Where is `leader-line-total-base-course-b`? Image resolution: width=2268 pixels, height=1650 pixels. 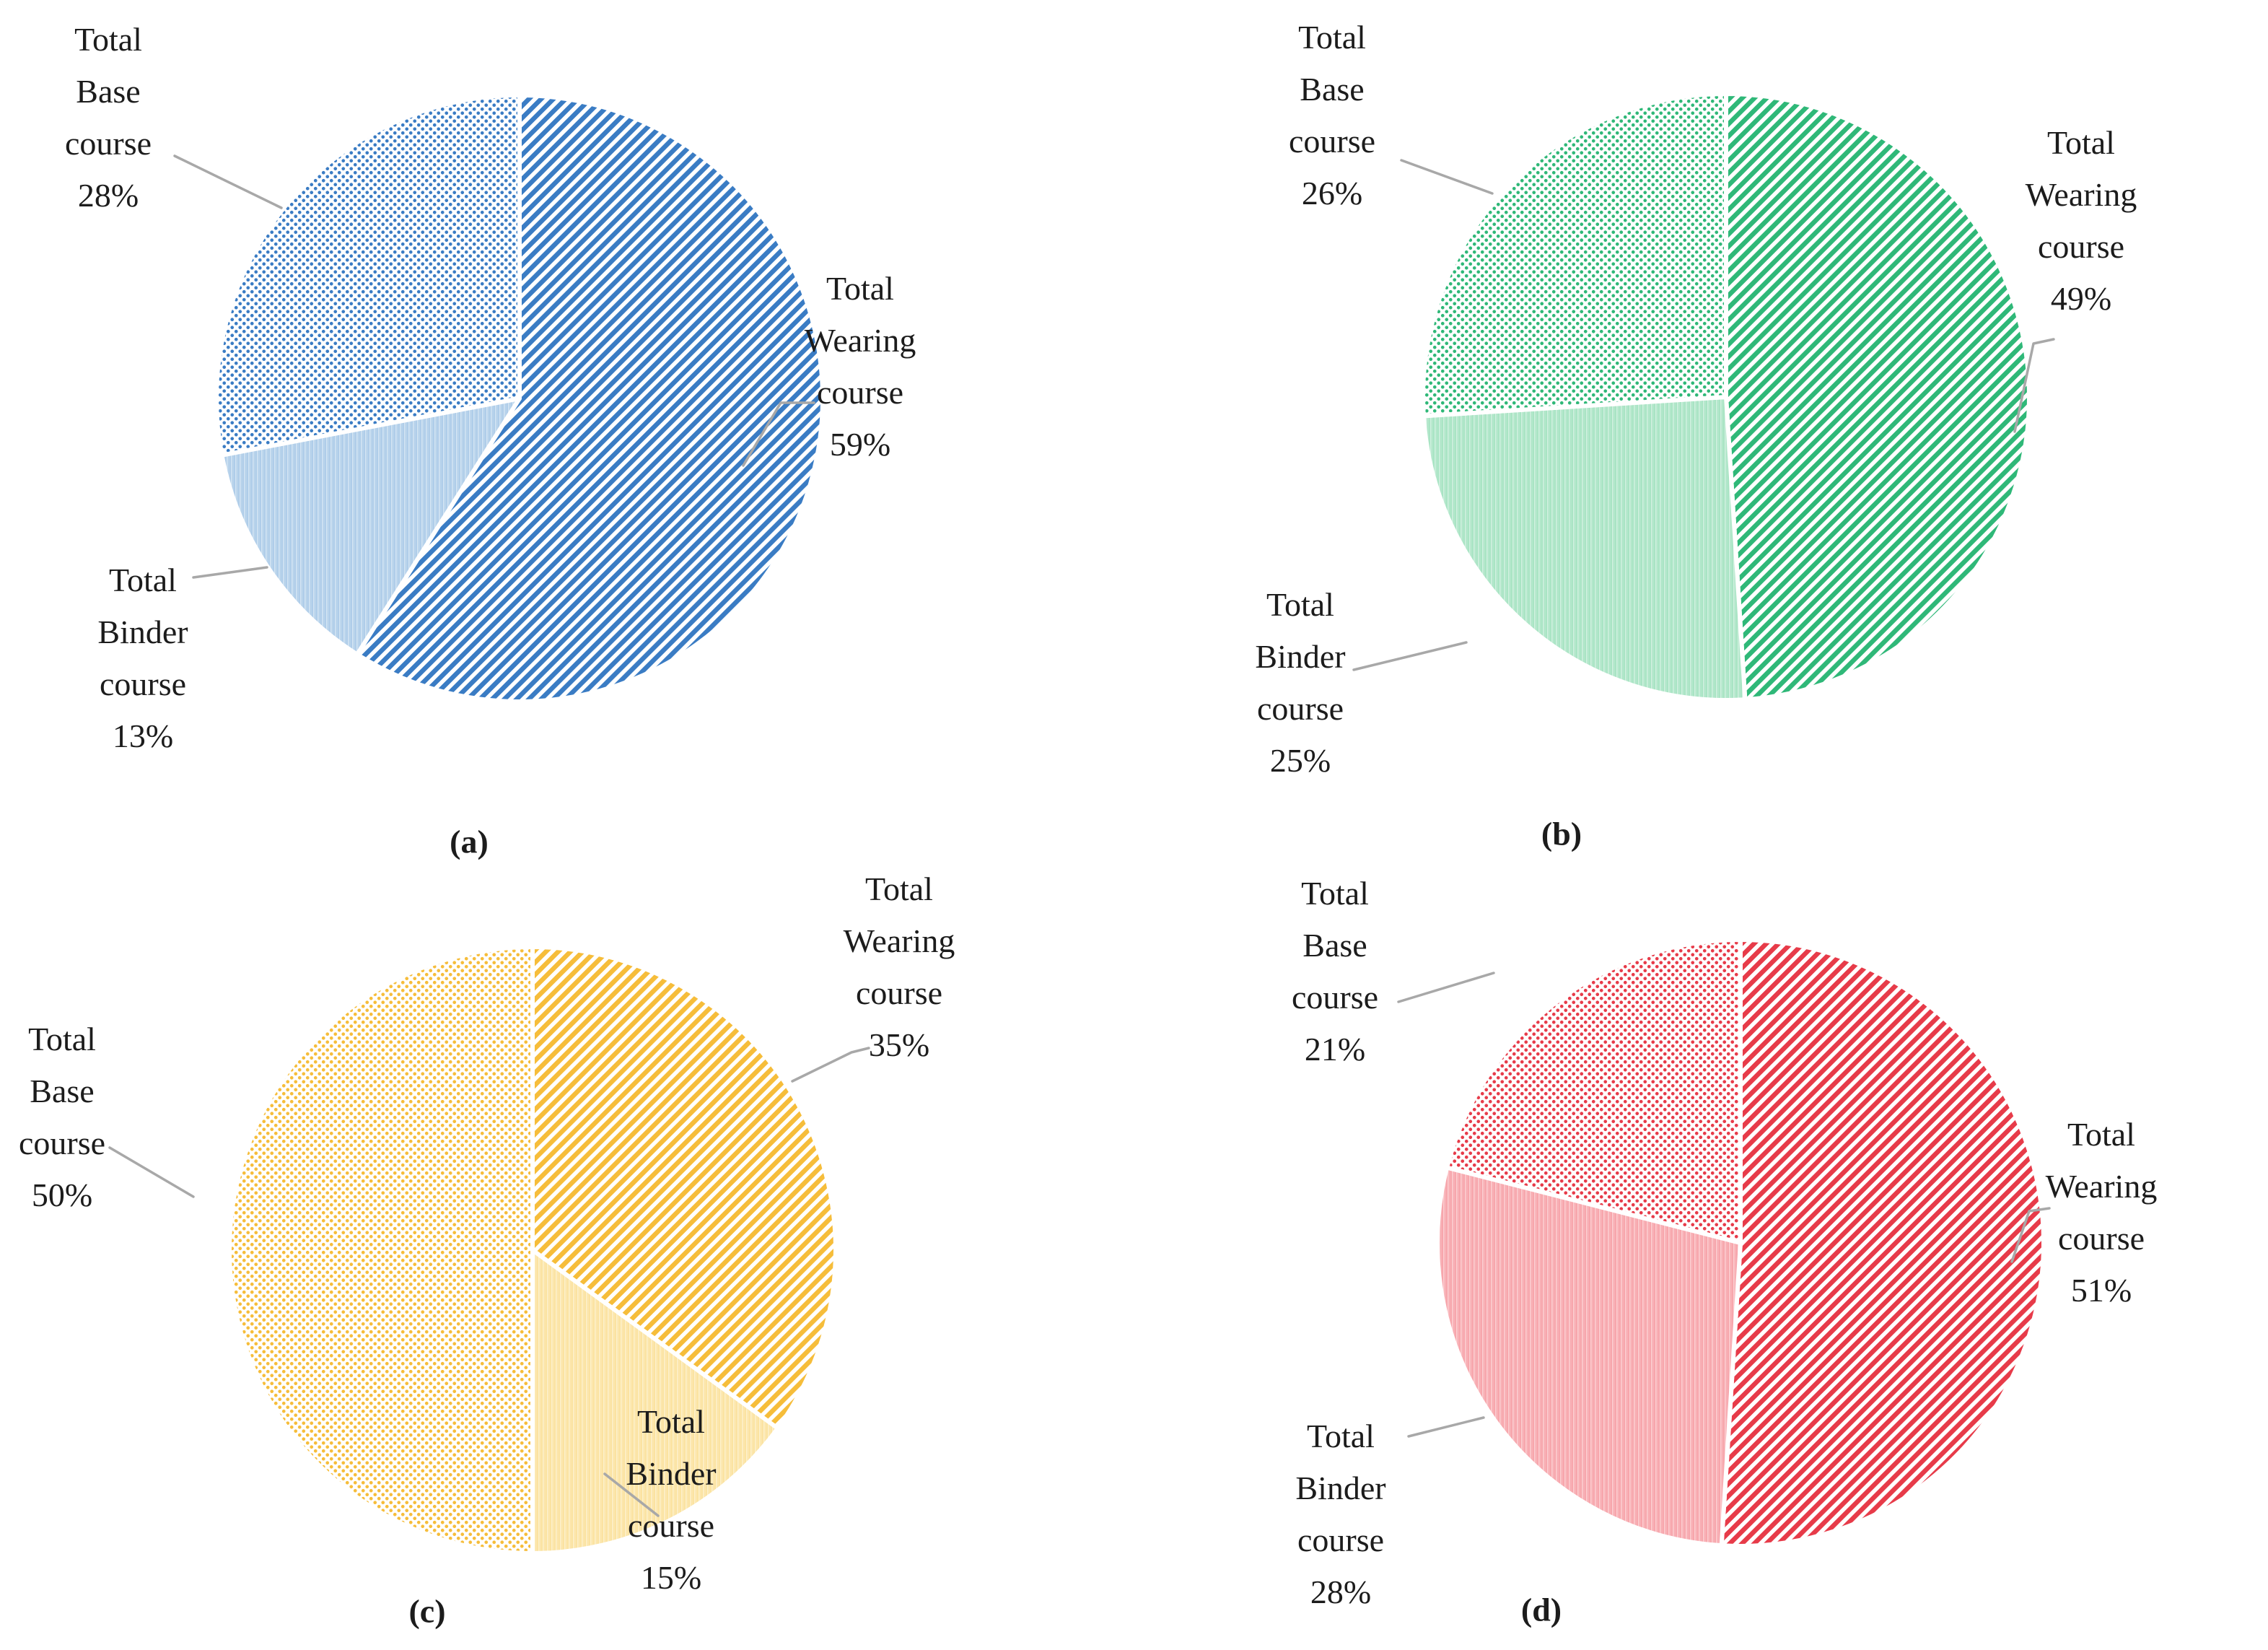
leader-line-total-base-course-b is located at coordinates (1447, 177).